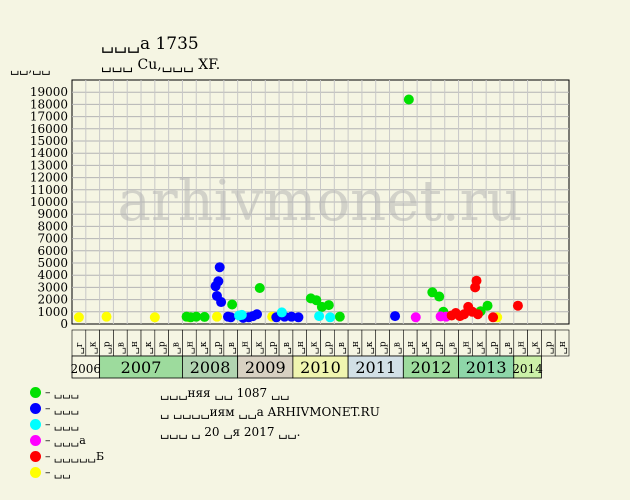 The image size is (630, 500). I want to click on y-tick-label: 7000, so click(52, 239).